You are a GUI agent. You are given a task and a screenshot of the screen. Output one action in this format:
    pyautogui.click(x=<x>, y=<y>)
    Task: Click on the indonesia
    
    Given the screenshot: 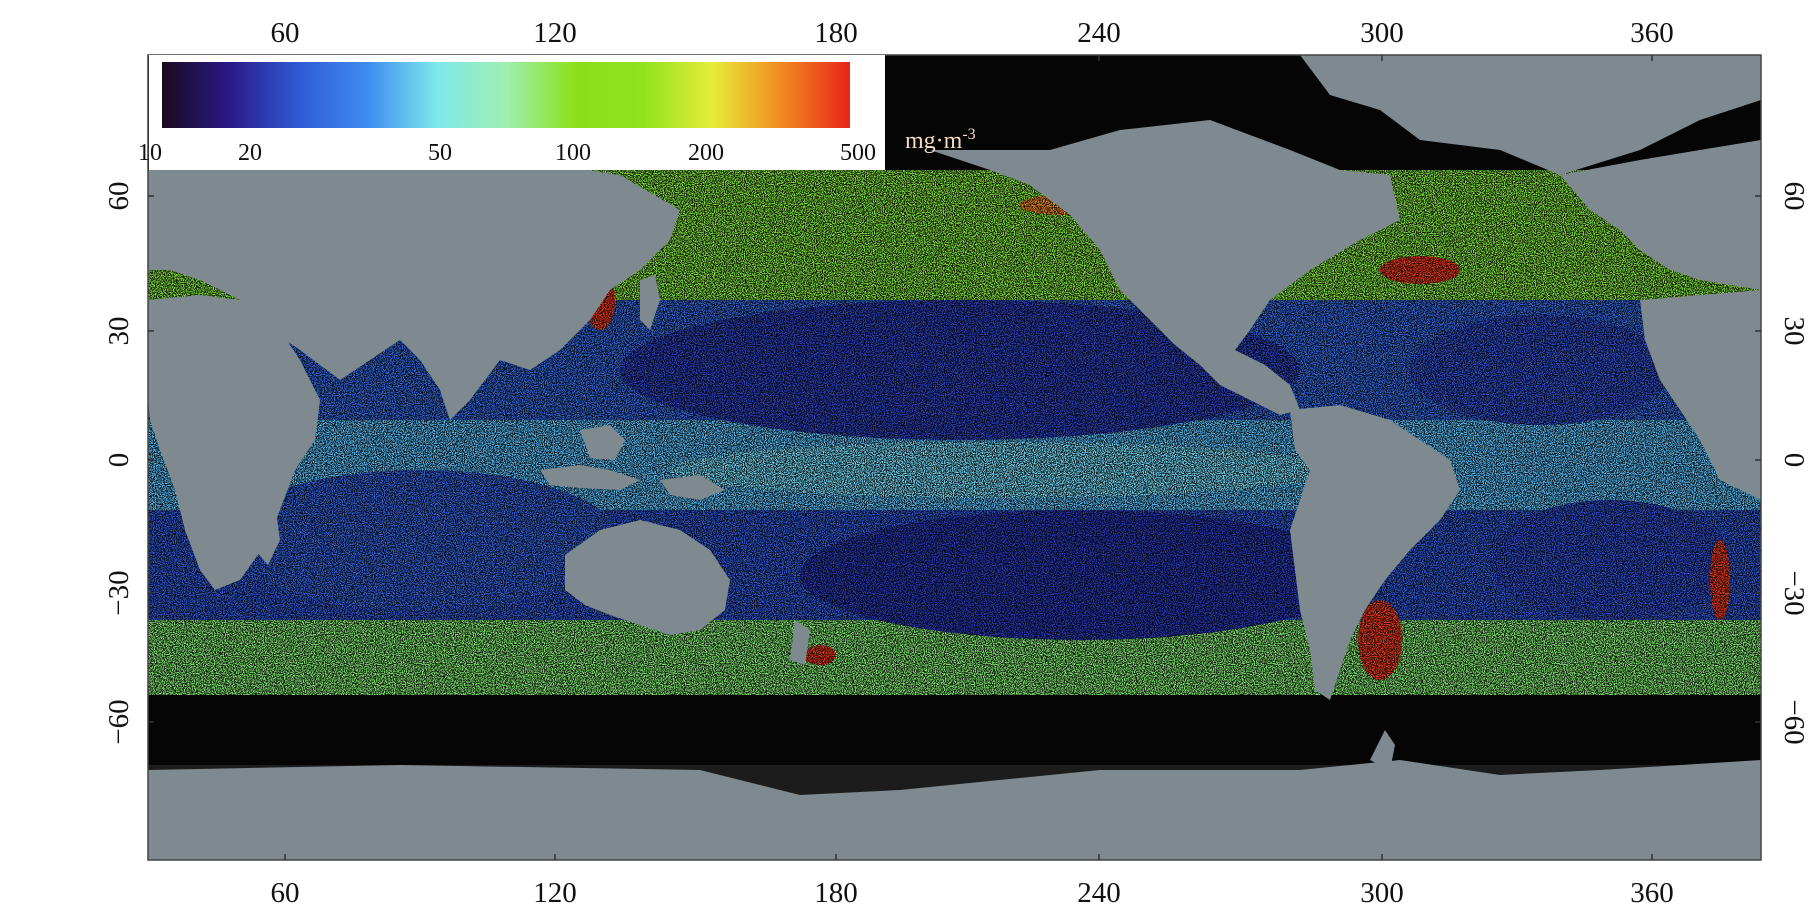 What is the action you would take?
    pyautogui.click(x=590, y=477)
    